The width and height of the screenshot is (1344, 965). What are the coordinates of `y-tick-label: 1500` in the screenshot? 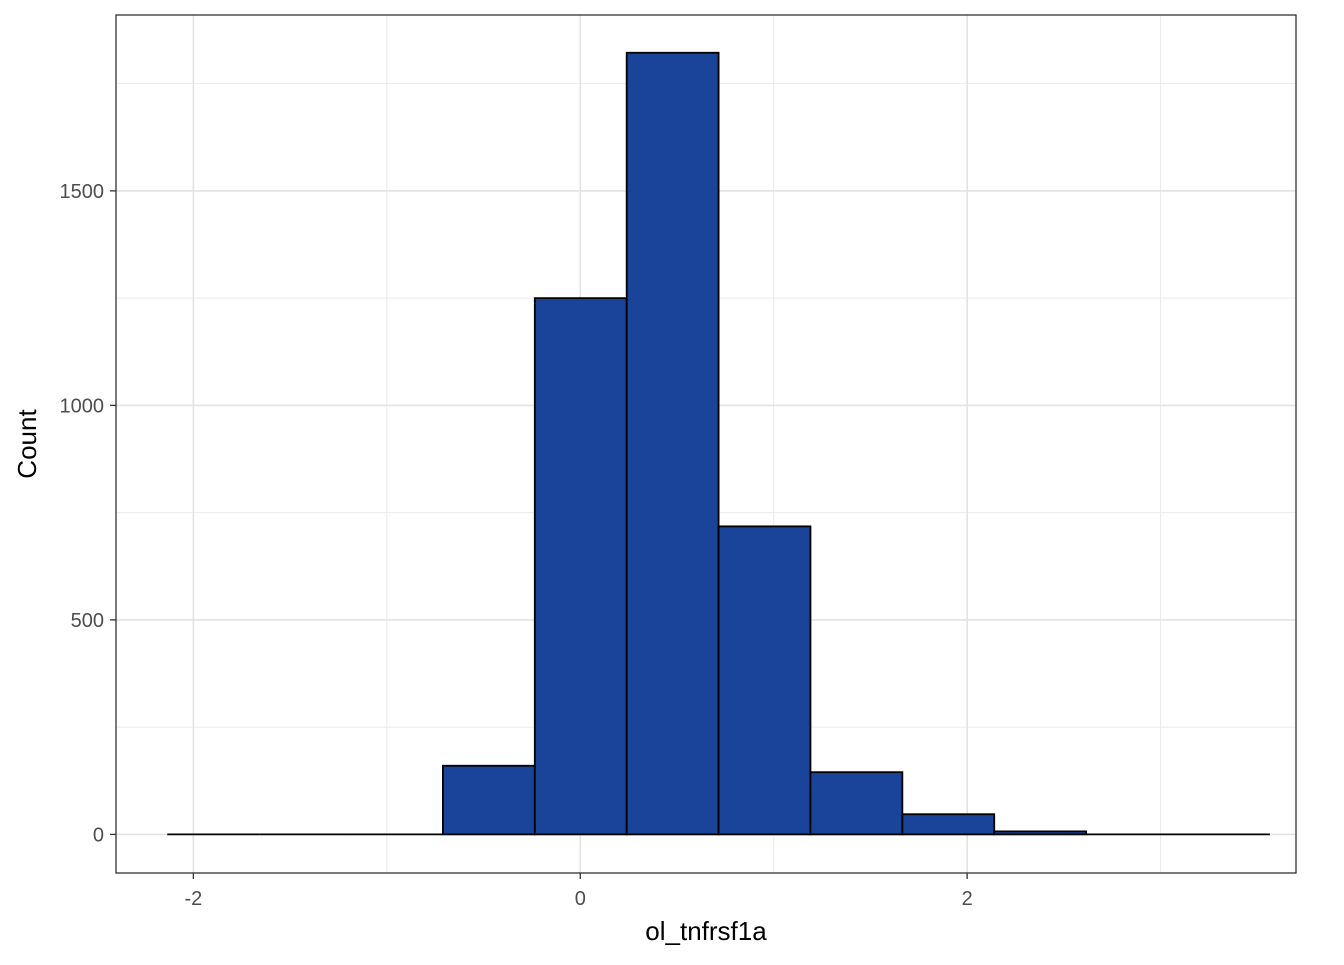 It's located at (82, 192).